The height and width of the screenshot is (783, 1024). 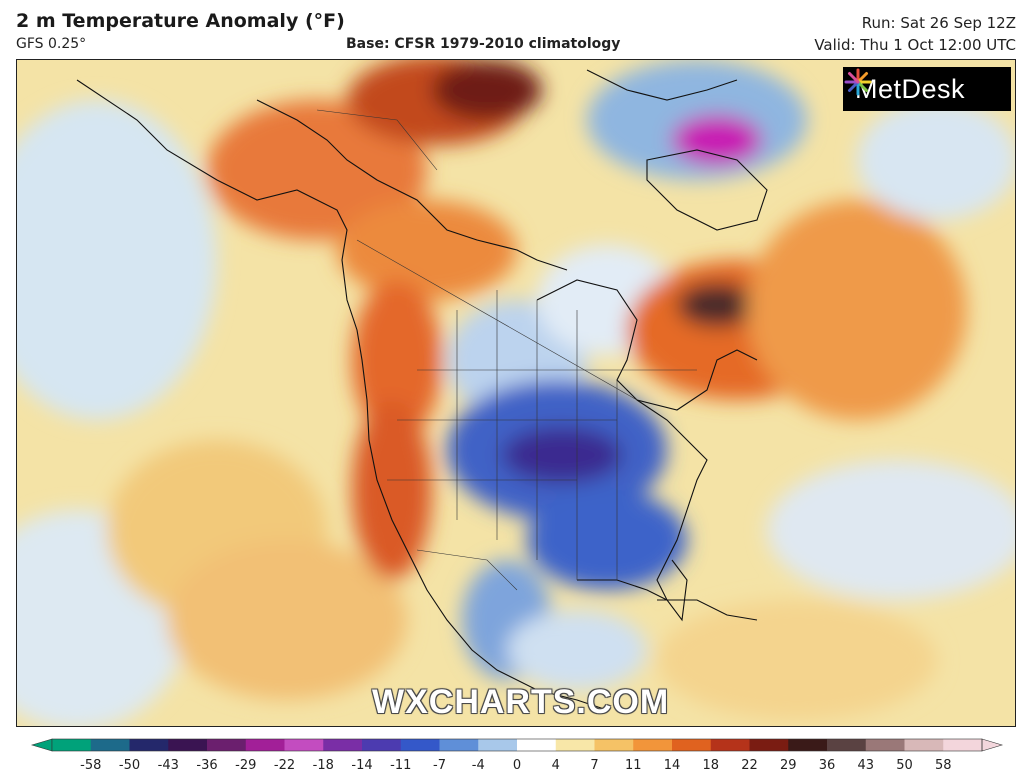 I want to click on starburst-logo-icon, so click(x=858, y=82).